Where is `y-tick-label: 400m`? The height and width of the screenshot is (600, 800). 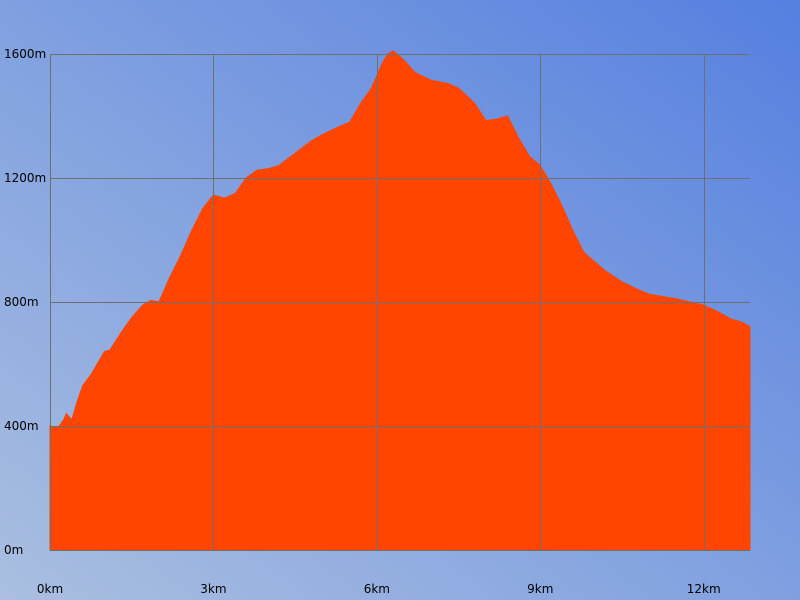
y-tick-label: 400m is located at coordinates (21, 426).